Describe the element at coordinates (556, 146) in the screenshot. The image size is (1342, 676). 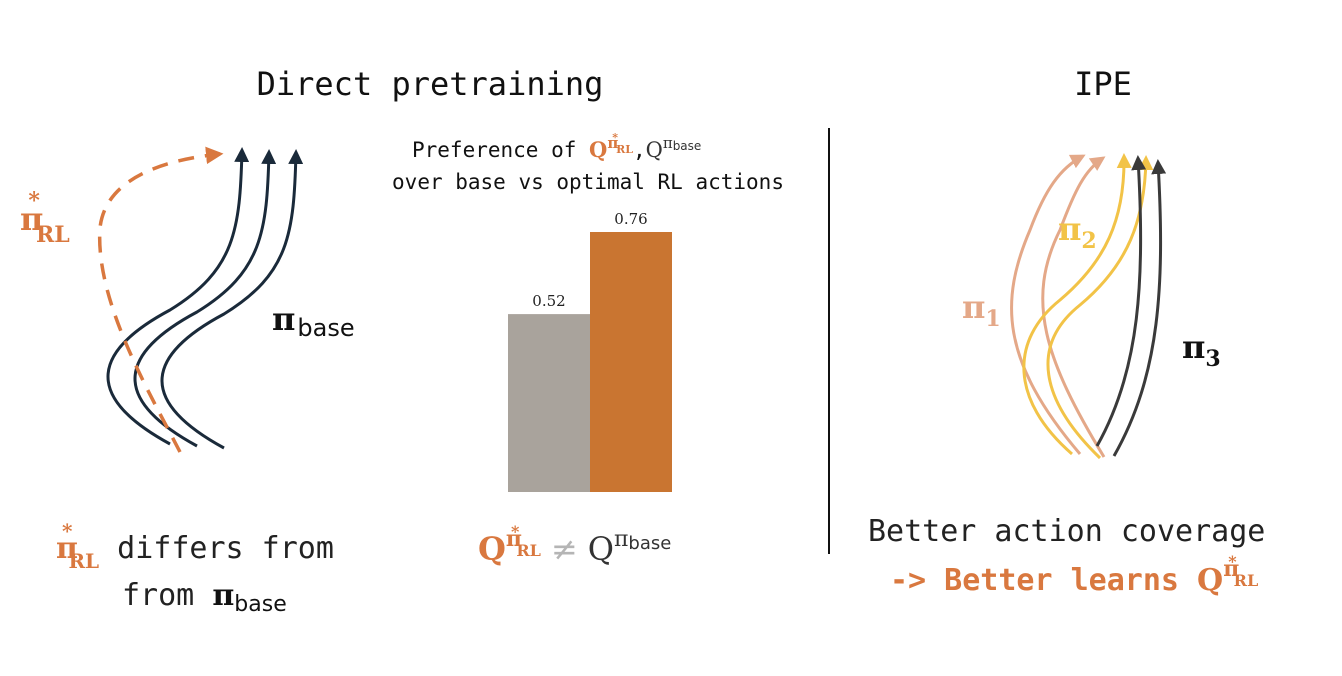
I see `chart-title-line1: Preference of Qπ* RL,Qπbase` at that location.